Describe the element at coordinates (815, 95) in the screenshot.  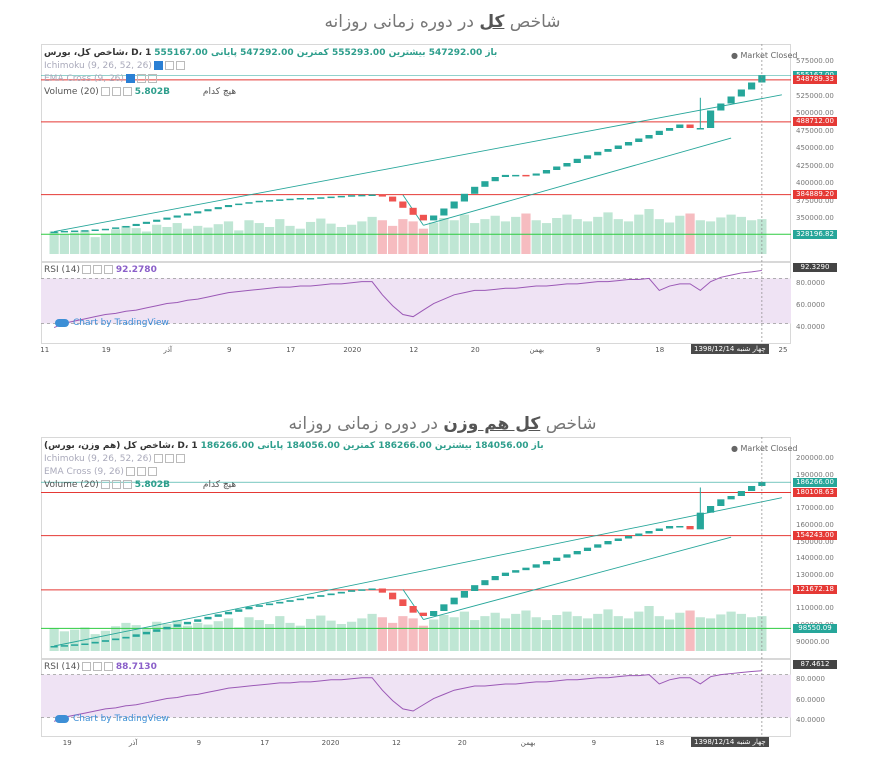
I see `price-tick-label: 525000.00` at that location.